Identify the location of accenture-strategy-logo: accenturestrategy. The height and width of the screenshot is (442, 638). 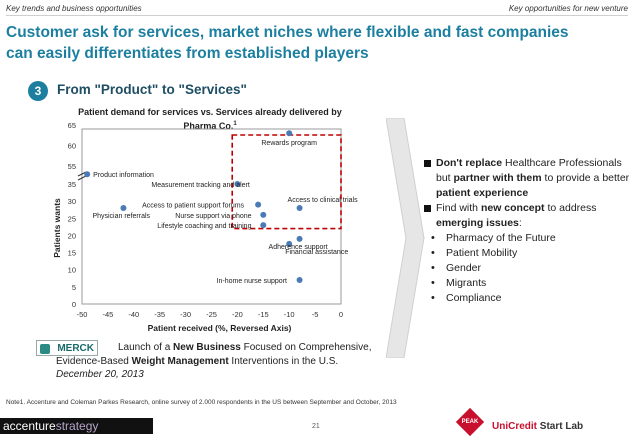
(76, 426).